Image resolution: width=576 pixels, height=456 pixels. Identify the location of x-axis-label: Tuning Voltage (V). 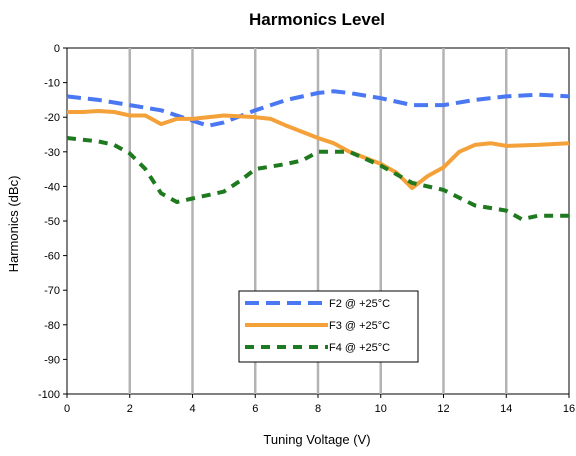
(316, 439).